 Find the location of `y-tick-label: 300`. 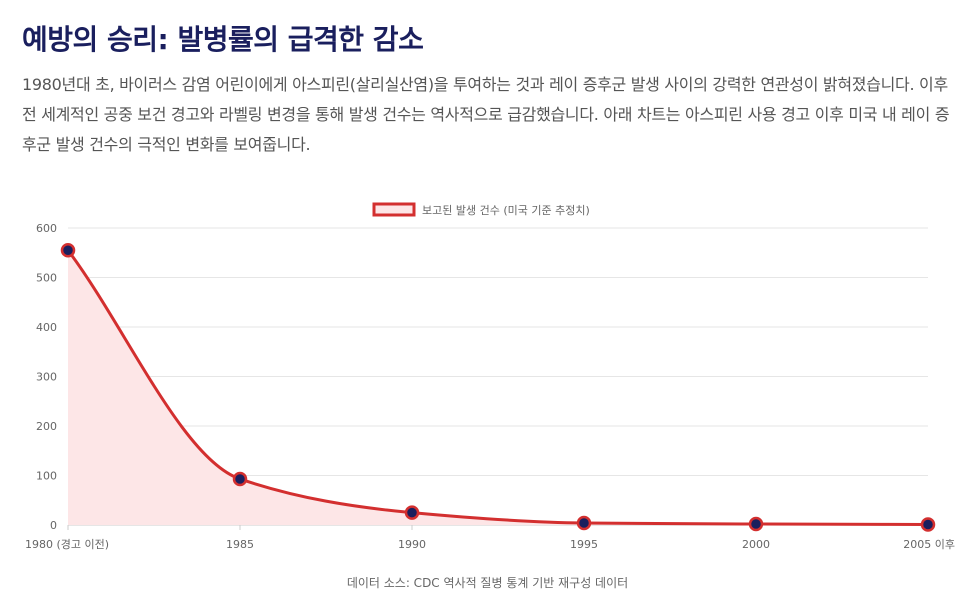

y-tick-label: 300 is located at coordinates (46, 377).